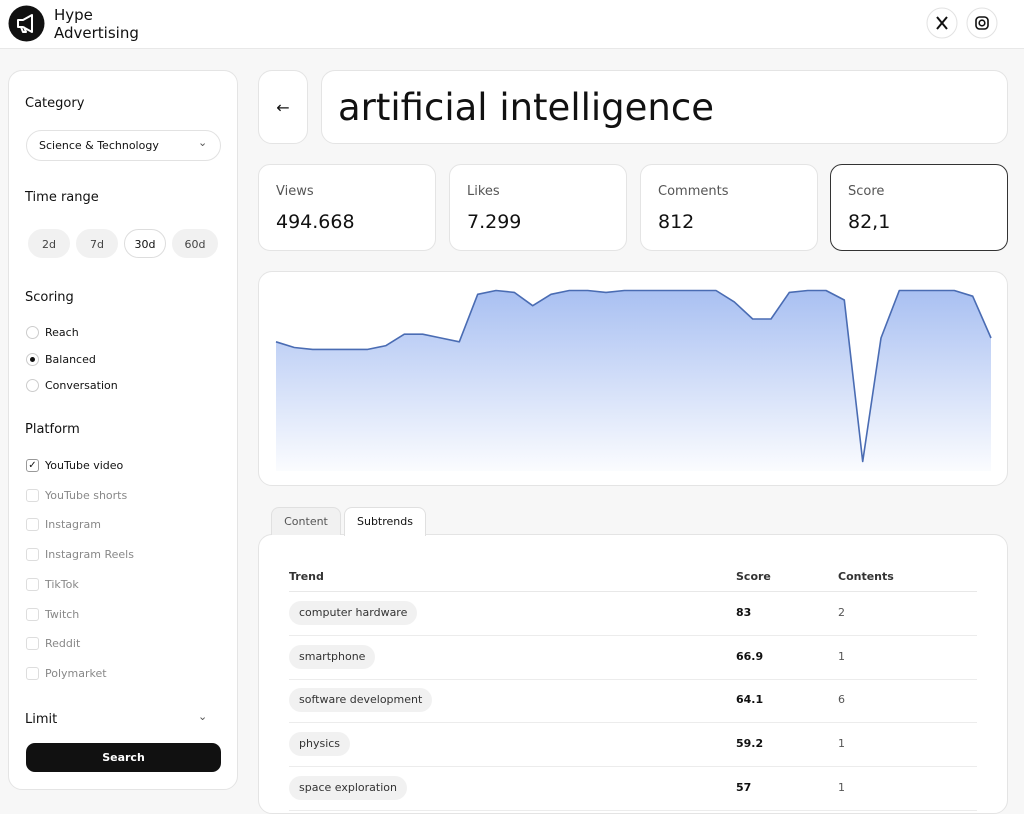 This screenshot has height=814, width=1024. Describe the element at coordinates (869, 222) in the screenshot. I see `stat-value: 82,1` at that location.